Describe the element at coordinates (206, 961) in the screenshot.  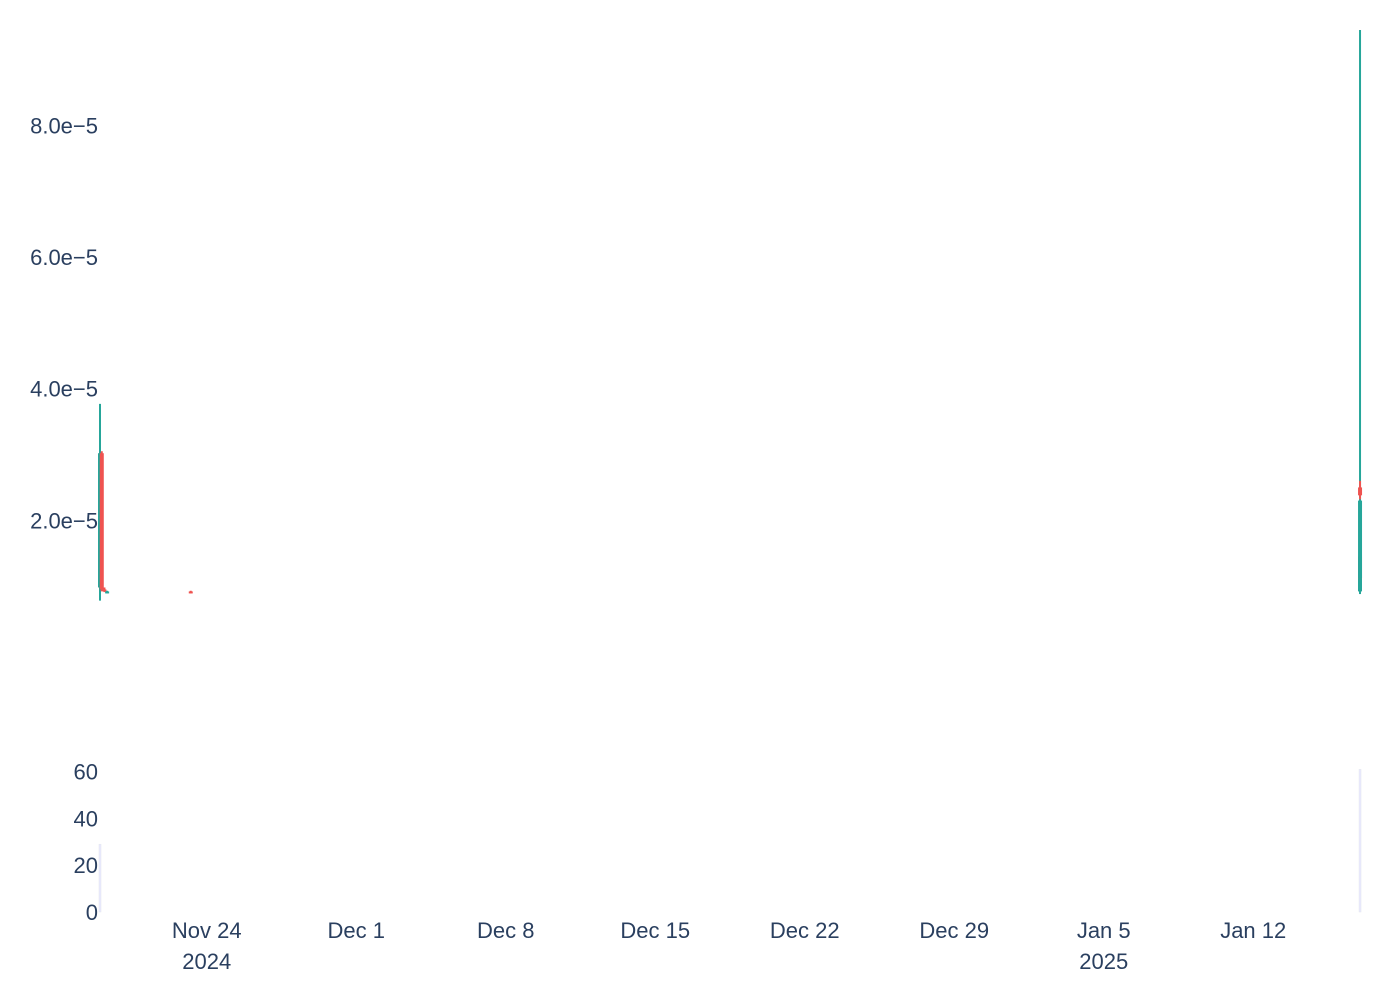
I see `x-tick-year-label: 2024` at that location.